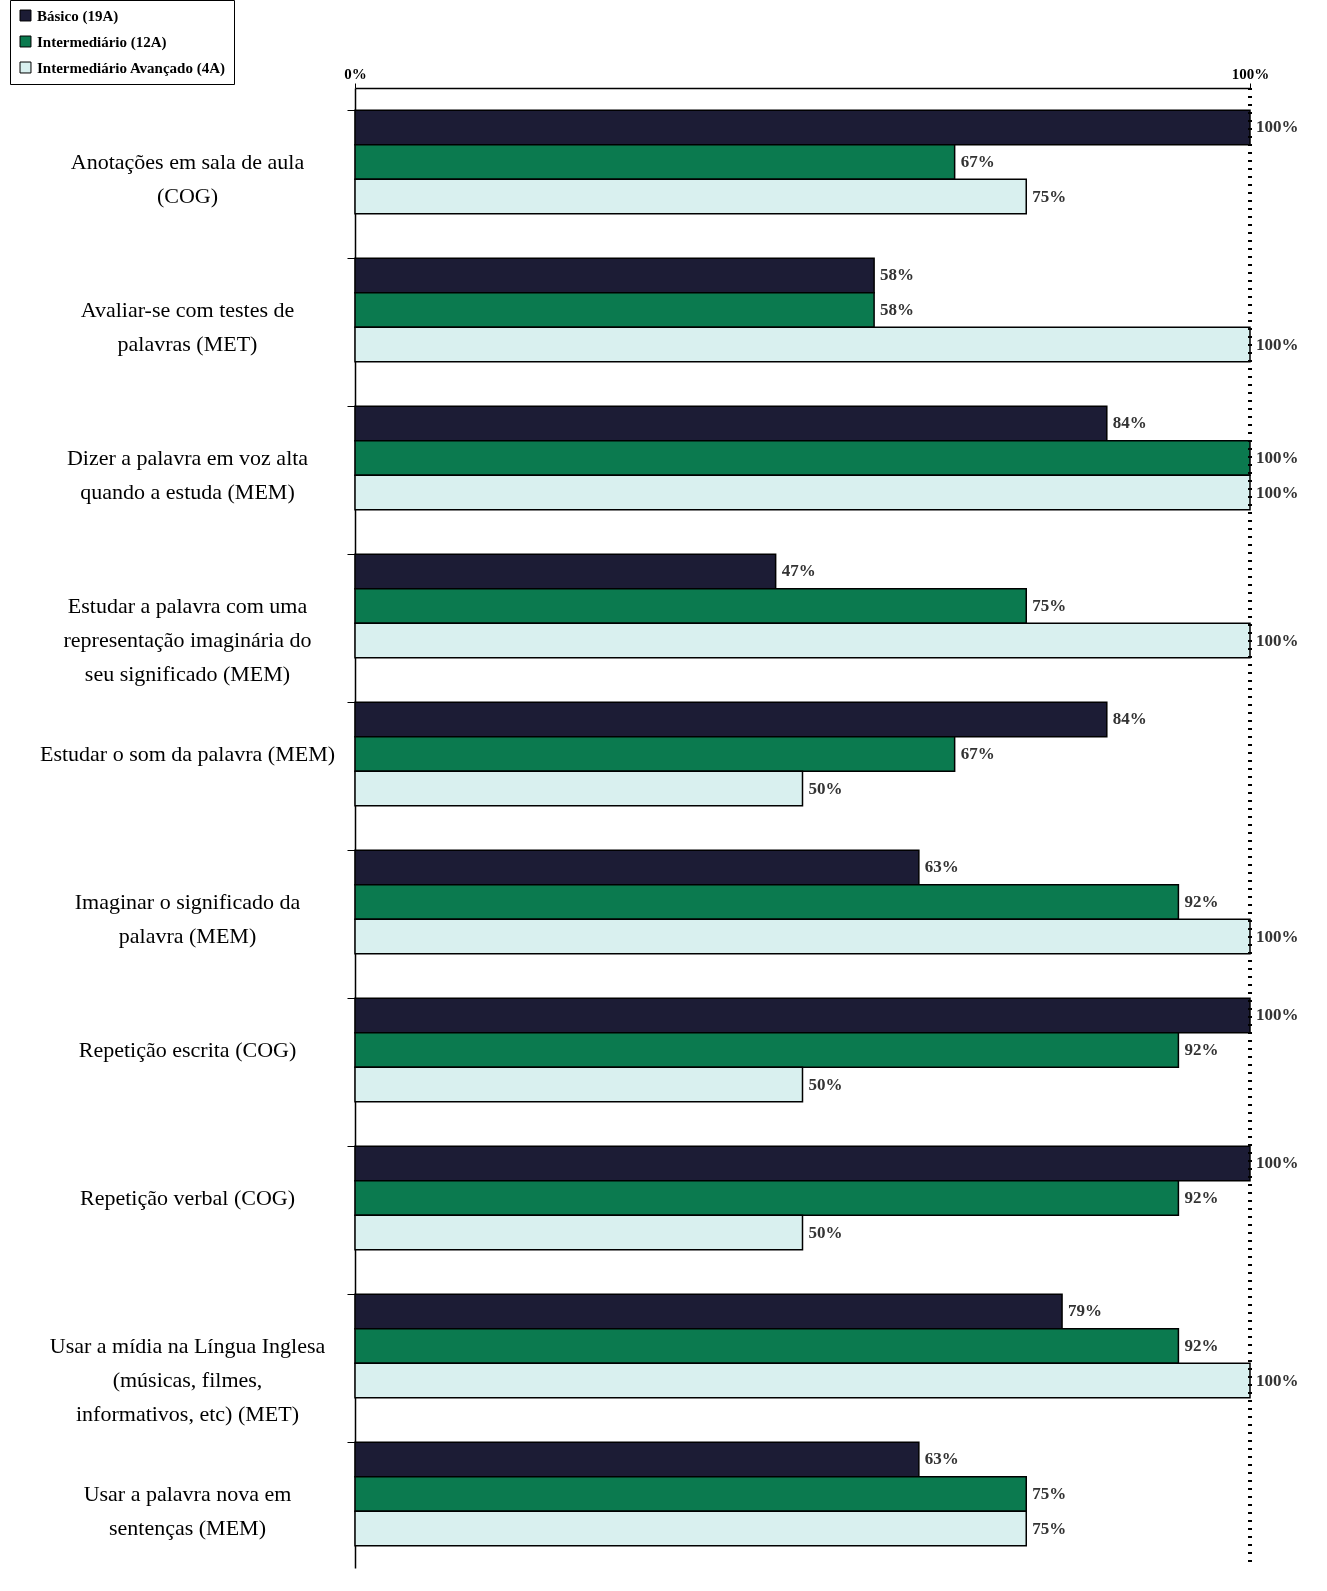 Image resolution: width=1327 pixels, height=1591 pixels. Describe the element at coordinates (102, 42) in the screenshot. I see `legend-label: Intermediário (12A)` at that location.